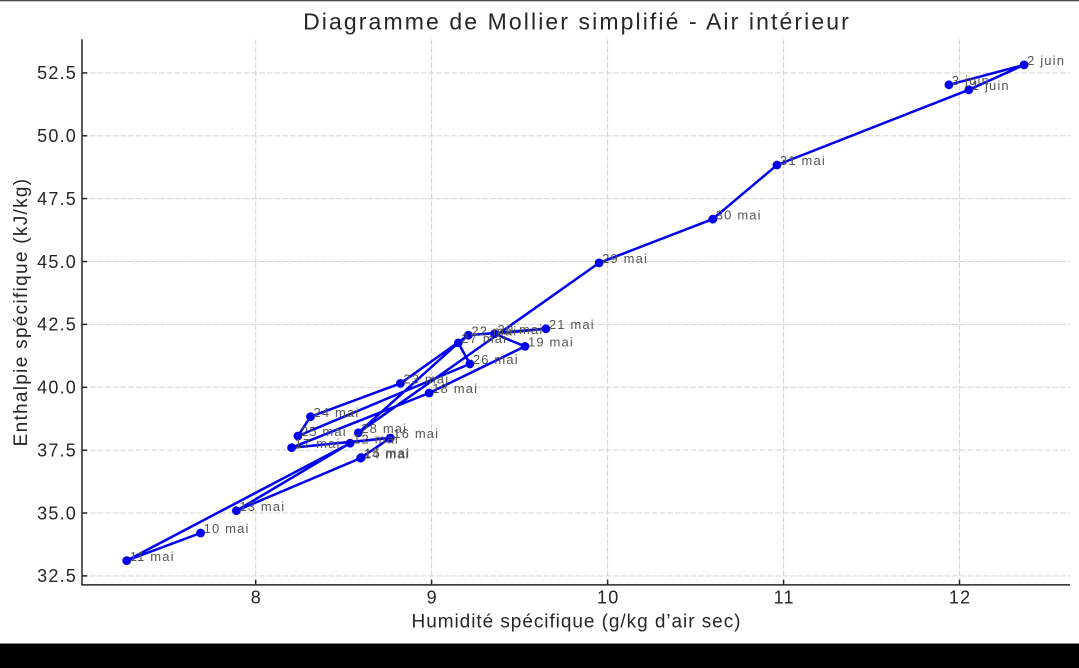 The height and width of the screenshot is (668, 1079). Describe the element at coordinates (426, 379) in the screenshot. I see `svg-text: 23 mai` at that location.